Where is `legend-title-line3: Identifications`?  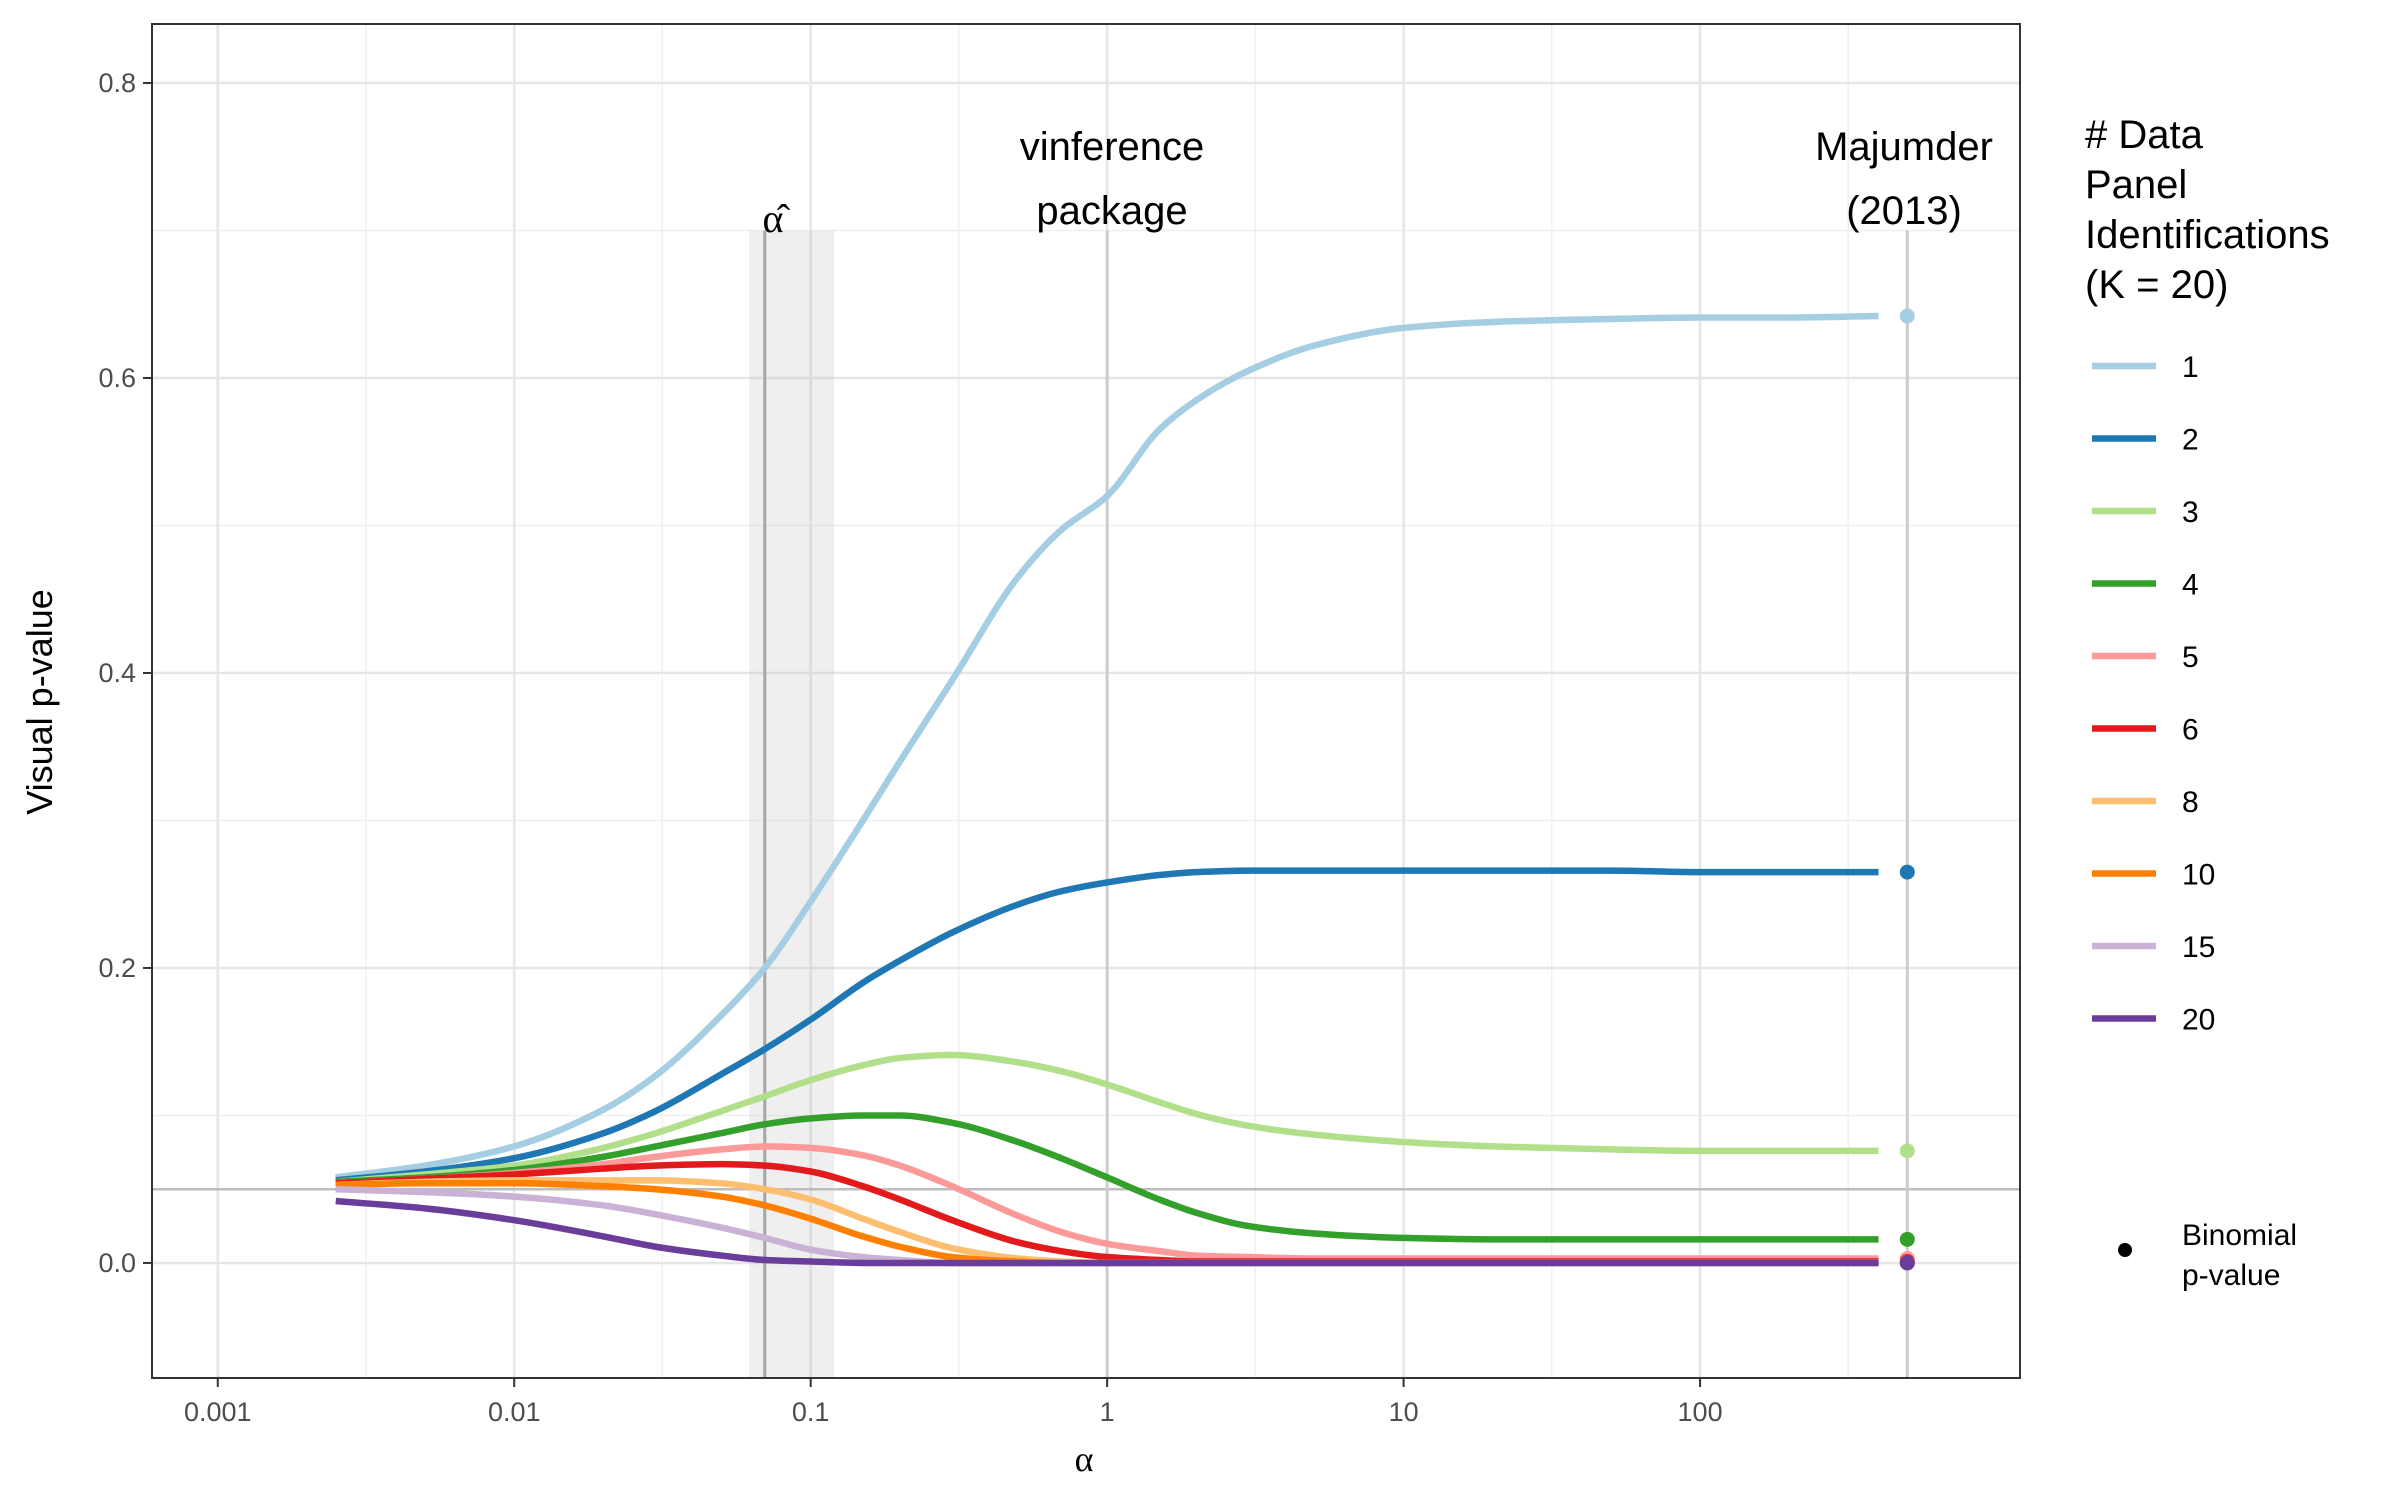 legend-title-line3: Identifications is located at coordinates (2207, 235).